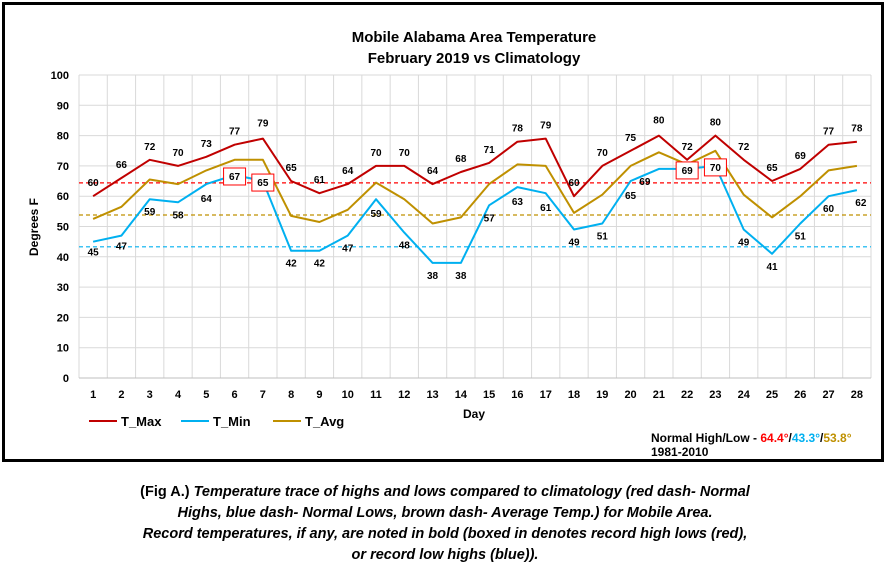 The height and width of the screenshot is (580, 890). What do you see at coordinates (822, 438) in the screenshot?
I see `normals-sep-2: /` at bounding box center [822, 438].